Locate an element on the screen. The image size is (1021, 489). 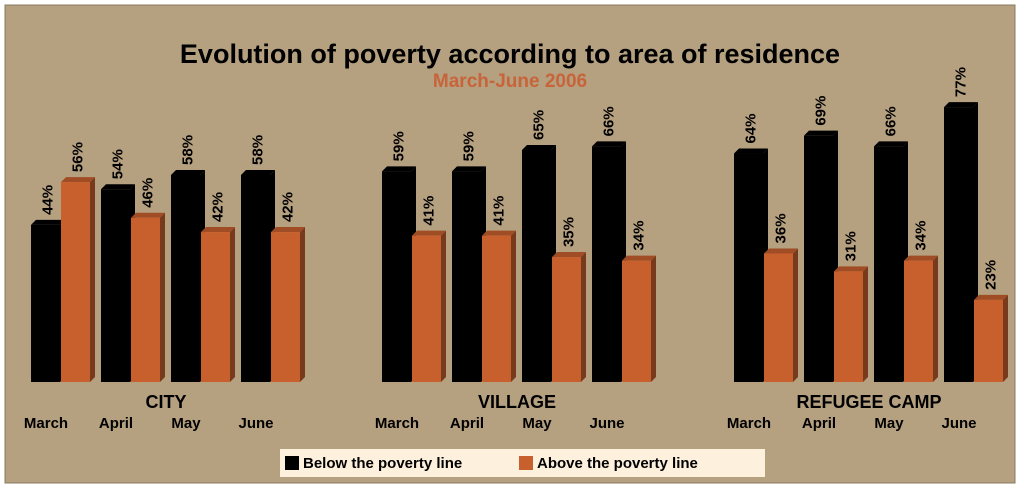
data-label: 58% is located at coordinates (187, 150).